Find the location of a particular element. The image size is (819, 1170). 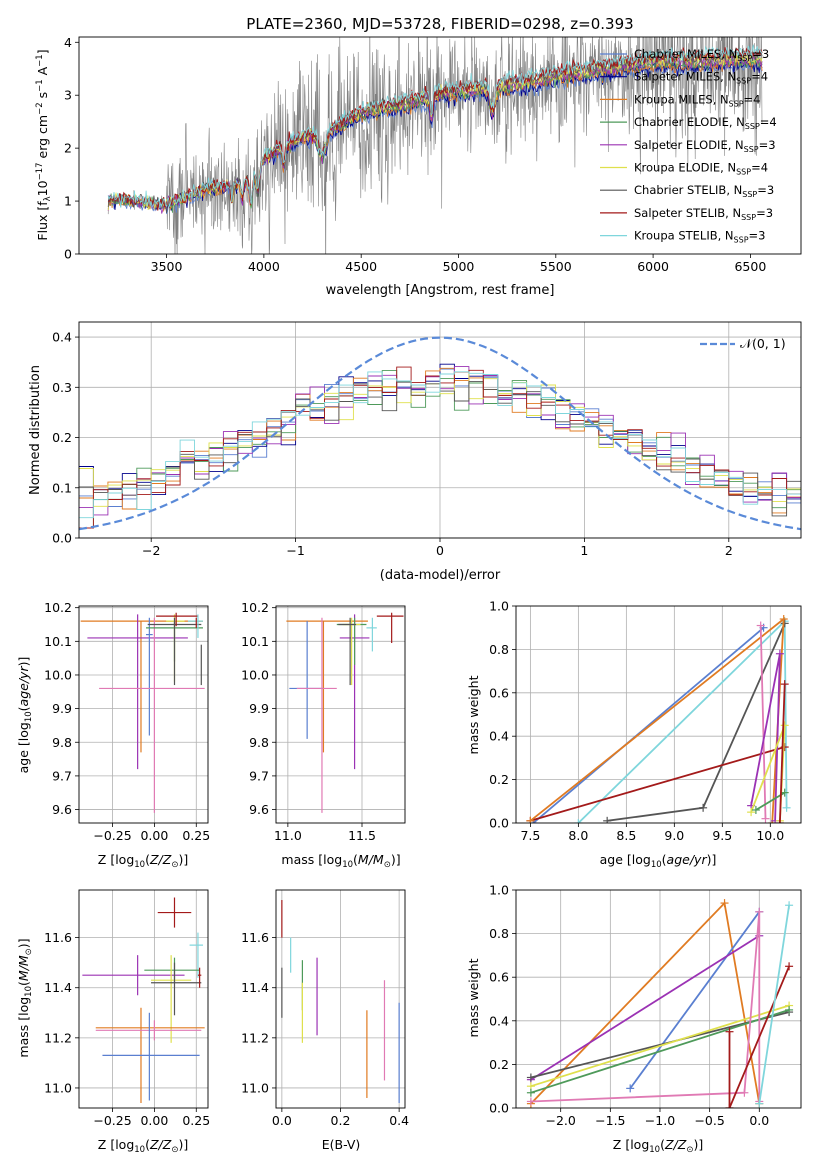

mass-z-ylabel: mass [log10(M/M⊙)] is located at coordinates (25, 997).